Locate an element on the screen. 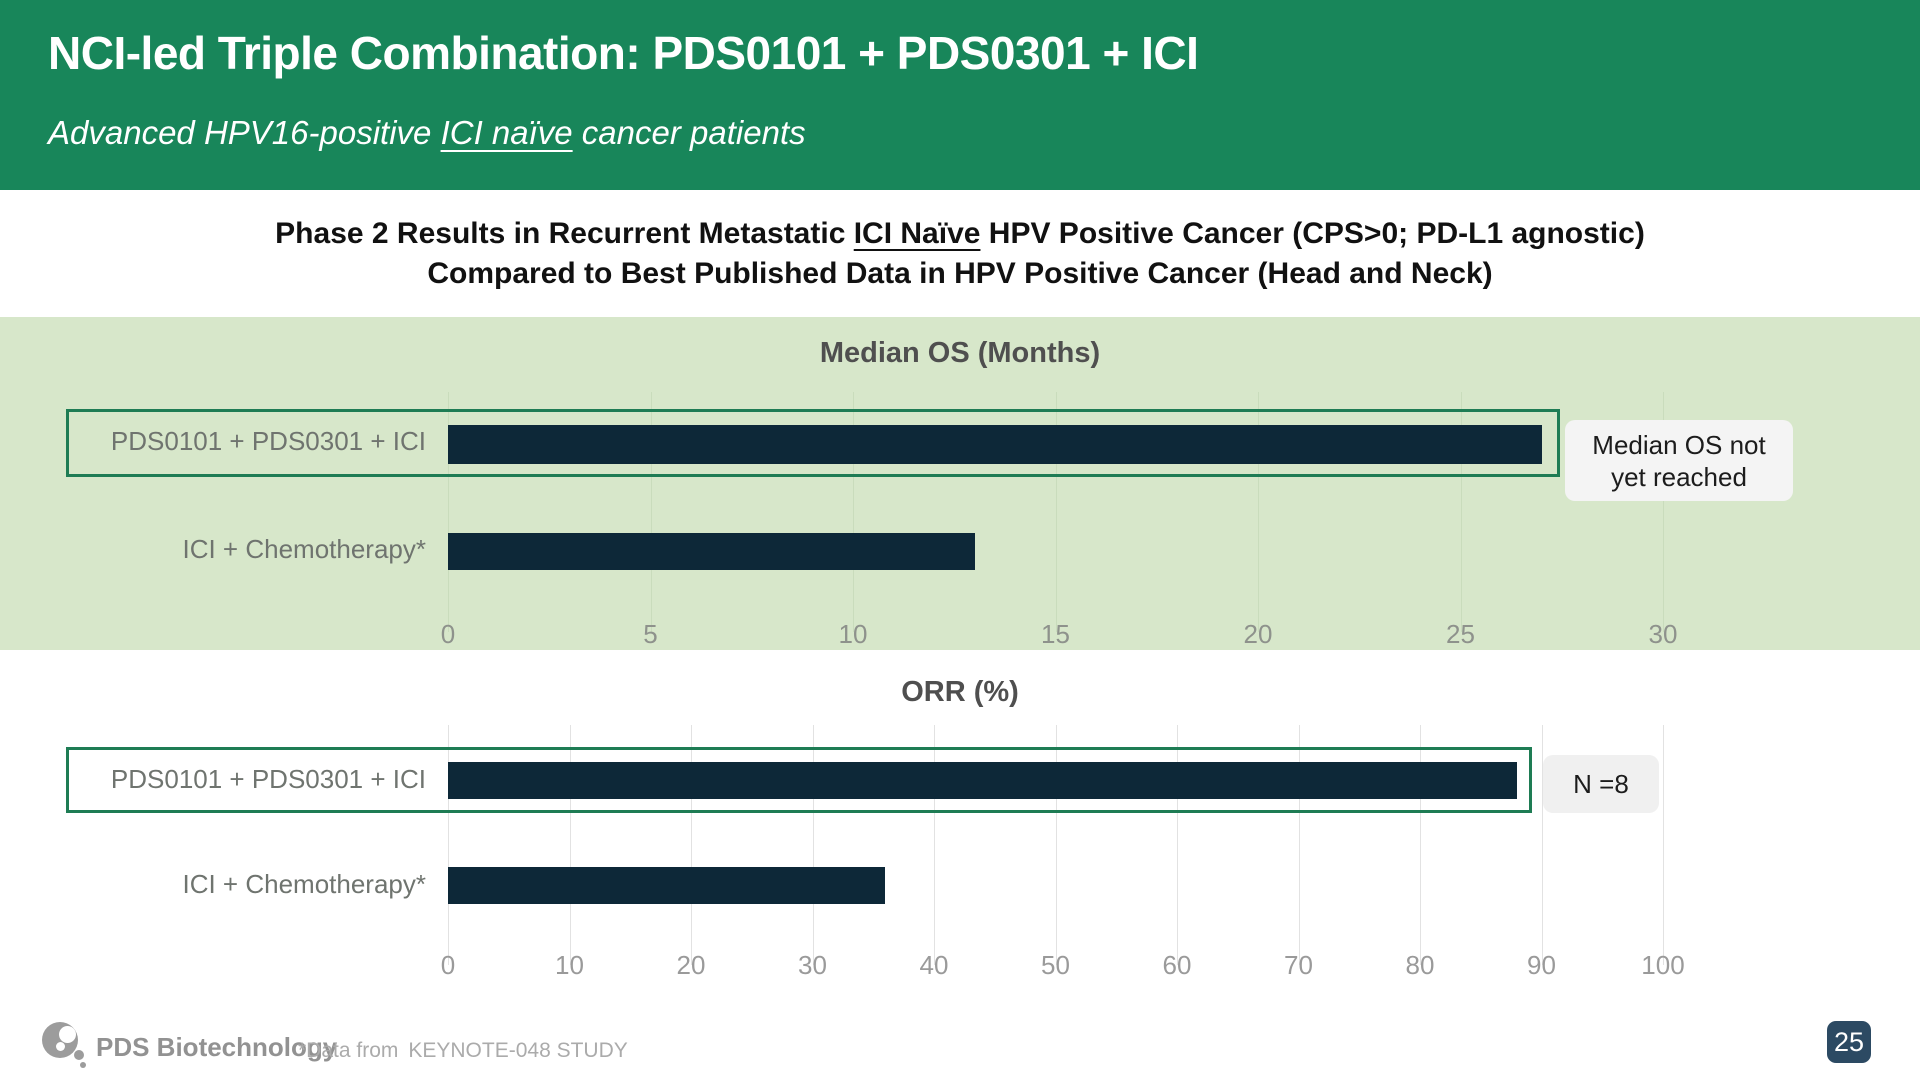 Image resolution: width=1920 pixels, height=1080 pixels. highlight-box-orr is located at coordinates (799, 780).